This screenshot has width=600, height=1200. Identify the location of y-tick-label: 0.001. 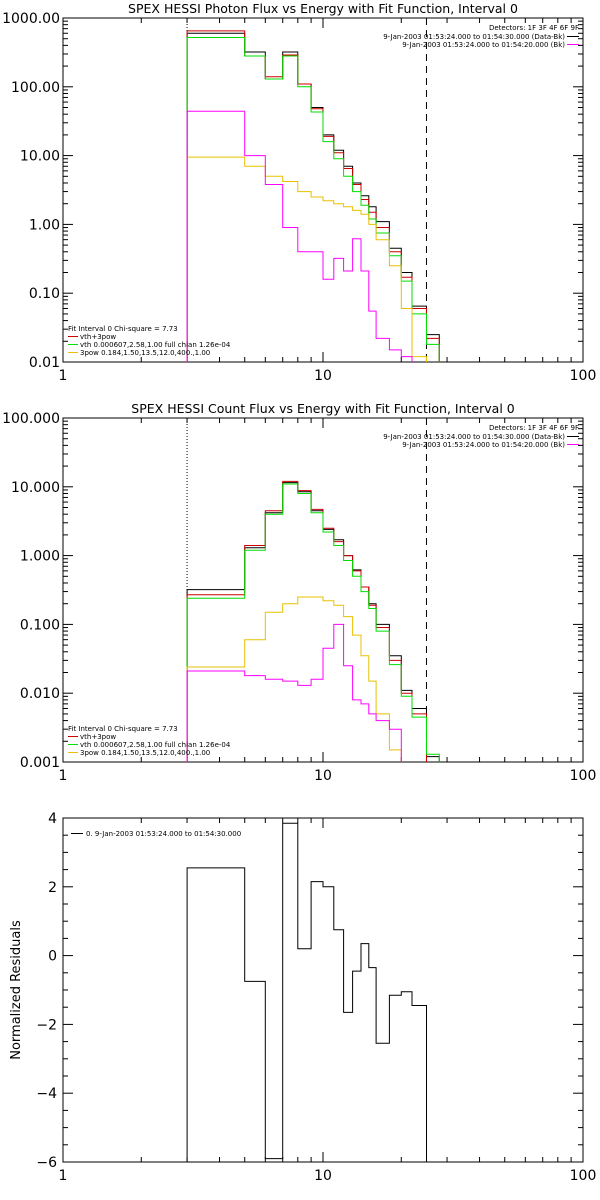
(40, 763).